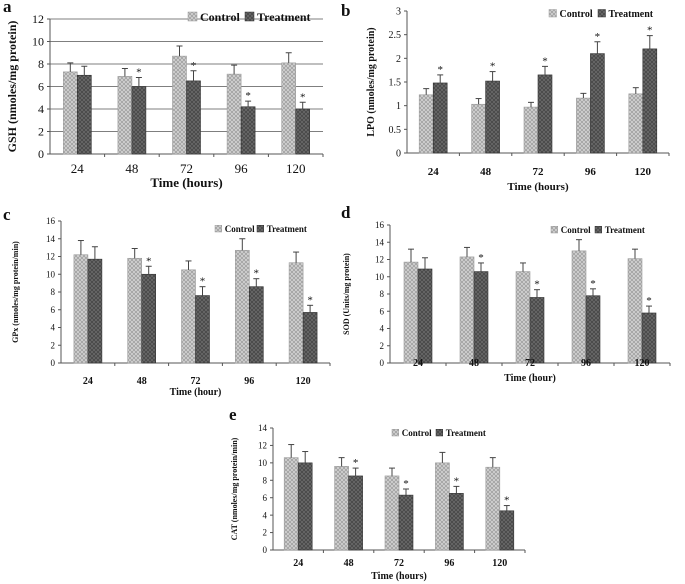  Describe the element at coordinates (234, 488) in the screenshot. I see `y-axis-title: CAT (nmoles/mg protein/min)` at that location.